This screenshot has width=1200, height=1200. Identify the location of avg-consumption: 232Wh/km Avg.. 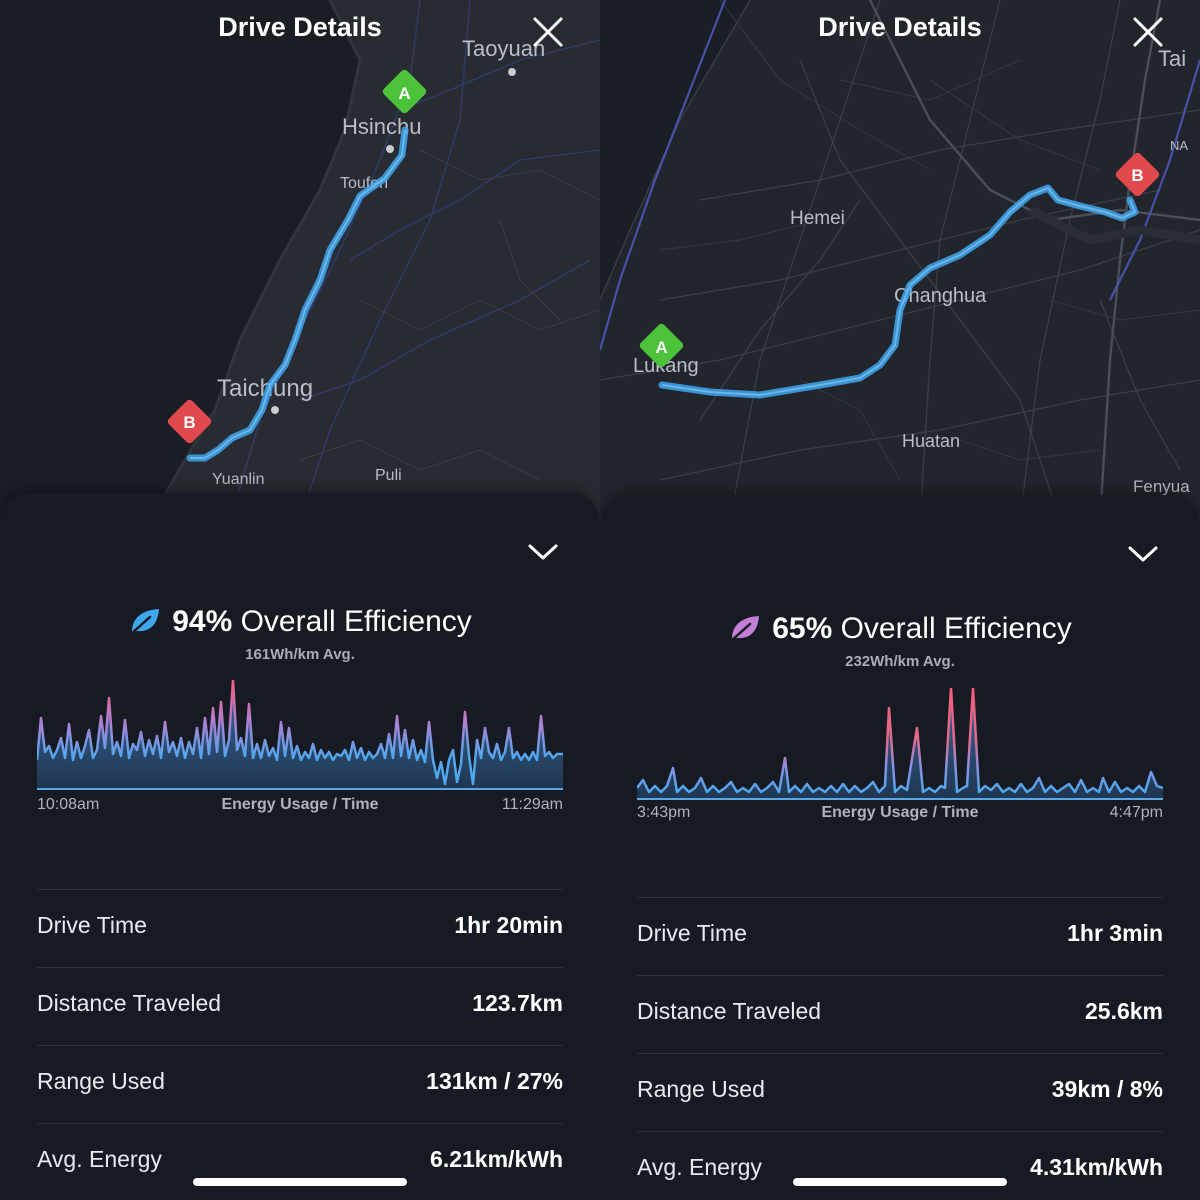
(900, 661).